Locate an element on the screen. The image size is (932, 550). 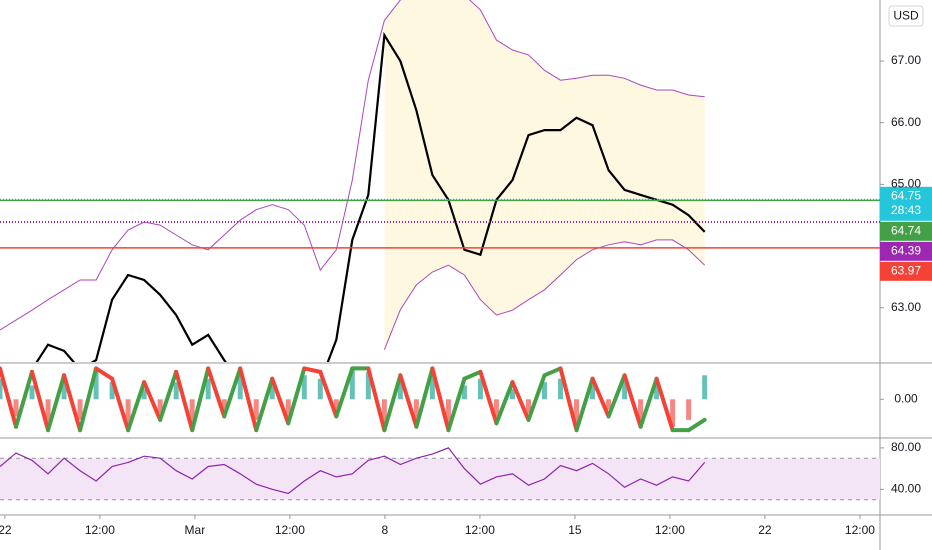
y-tick-label: 67.00 is located at coordinates (906, 60).